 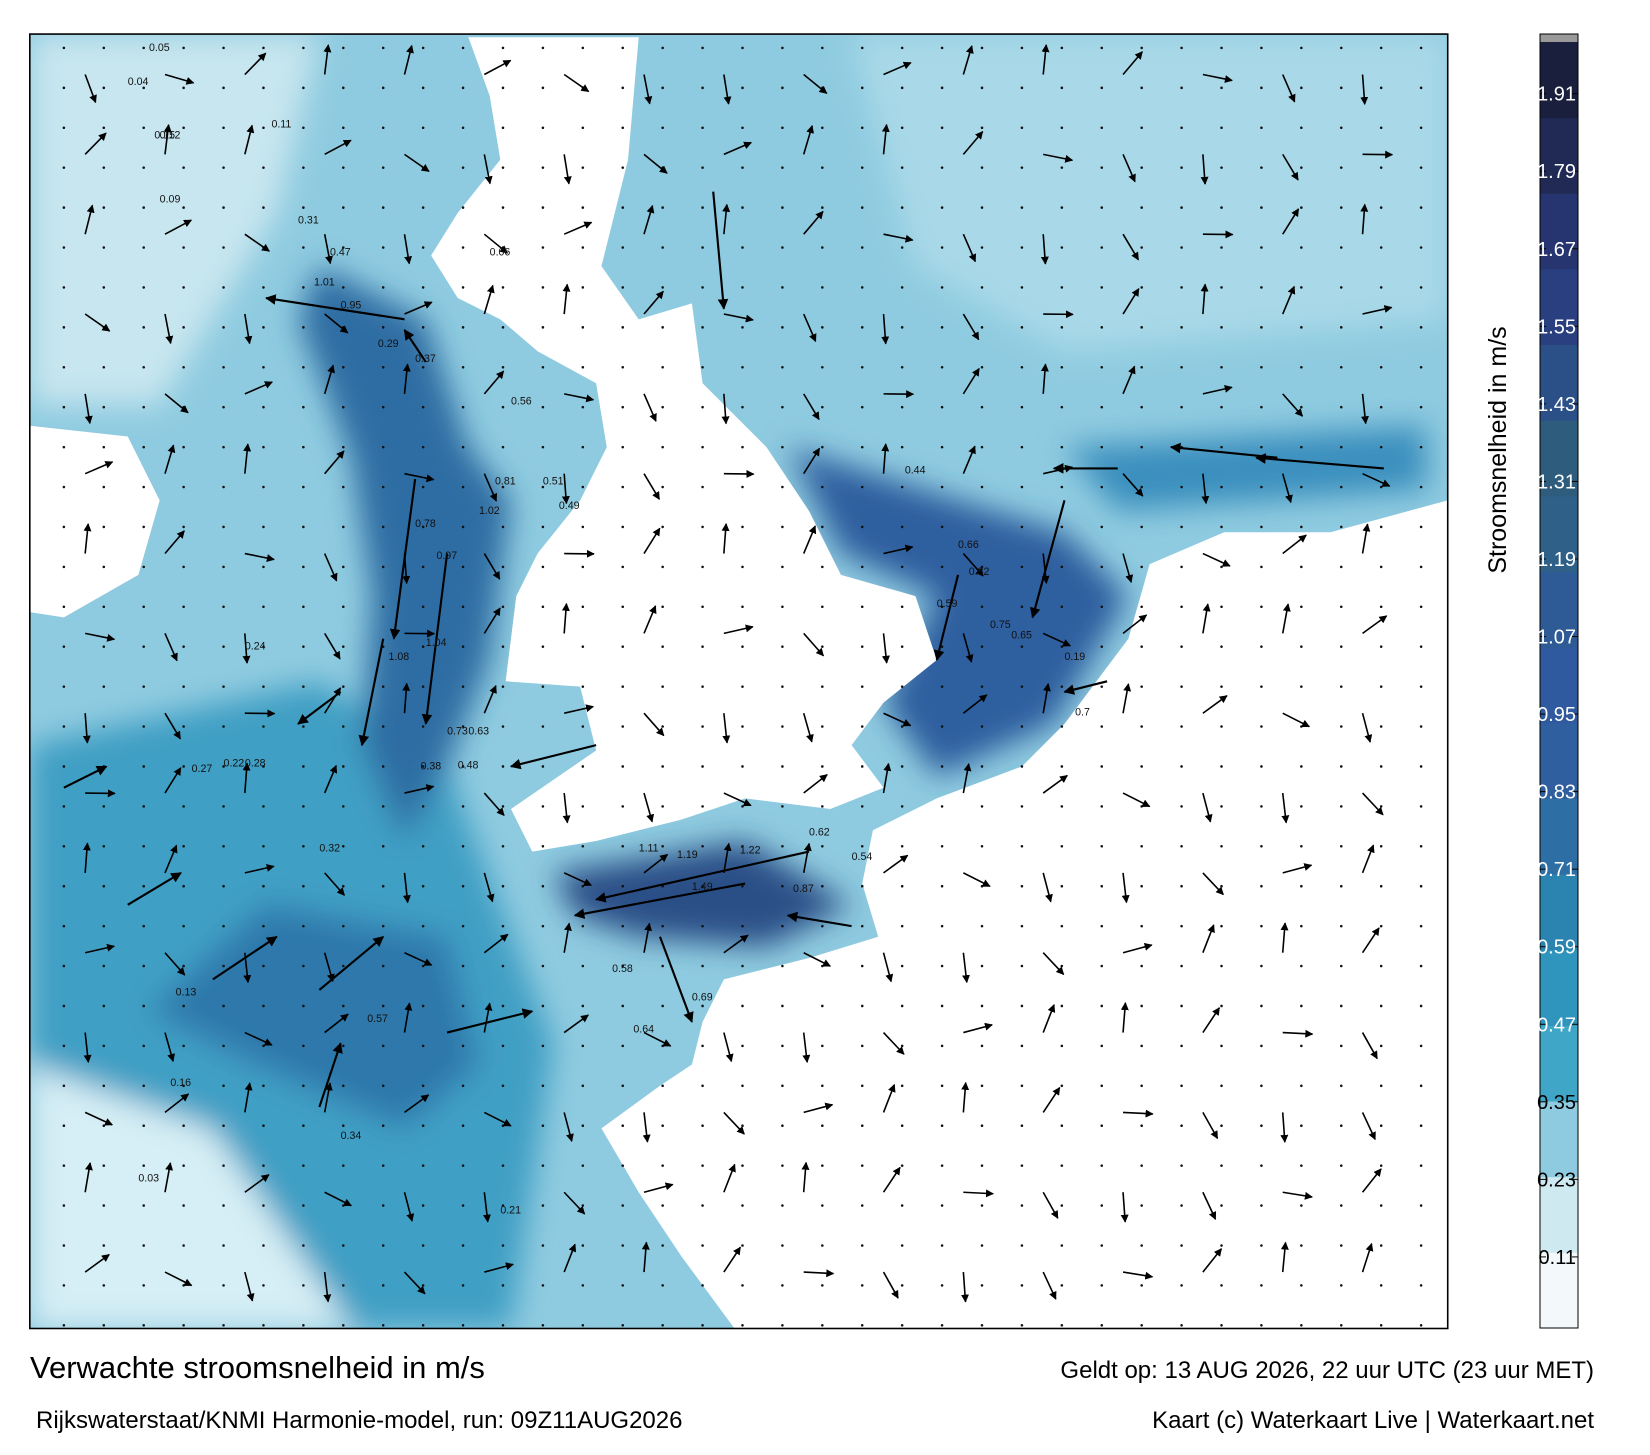 What do you see at coordinates (1021, 636) in the screenshot?
I see `value-label: 0.65` at bounding box center [1021, 636].